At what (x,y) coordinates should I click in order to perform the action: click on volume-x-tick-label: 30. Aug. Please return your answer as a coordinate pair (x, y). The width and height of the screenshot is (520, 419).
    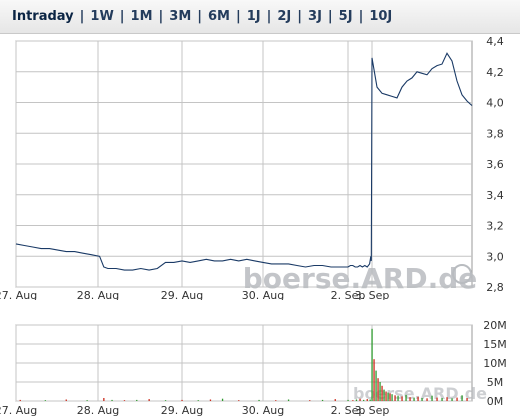
    Looking at the image, I should click on (263, 410).